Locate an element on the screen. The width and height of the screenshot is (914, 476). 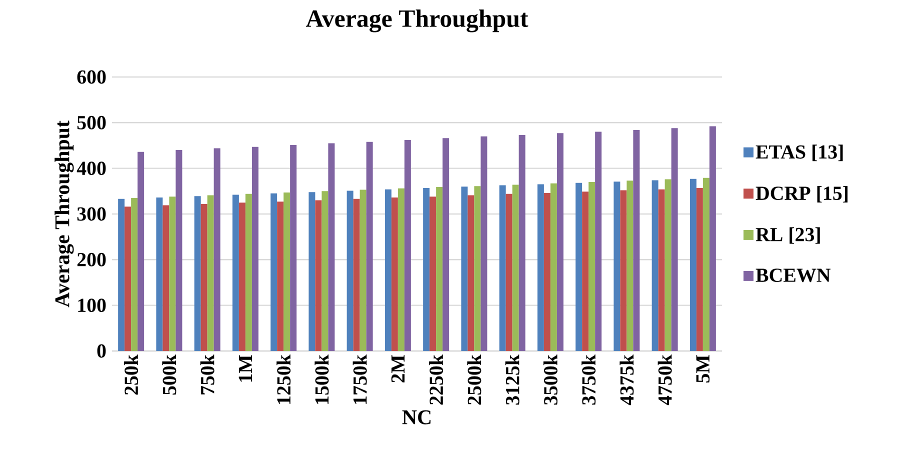
chart-title: Average Throughput is located at coordinates (417, 21).